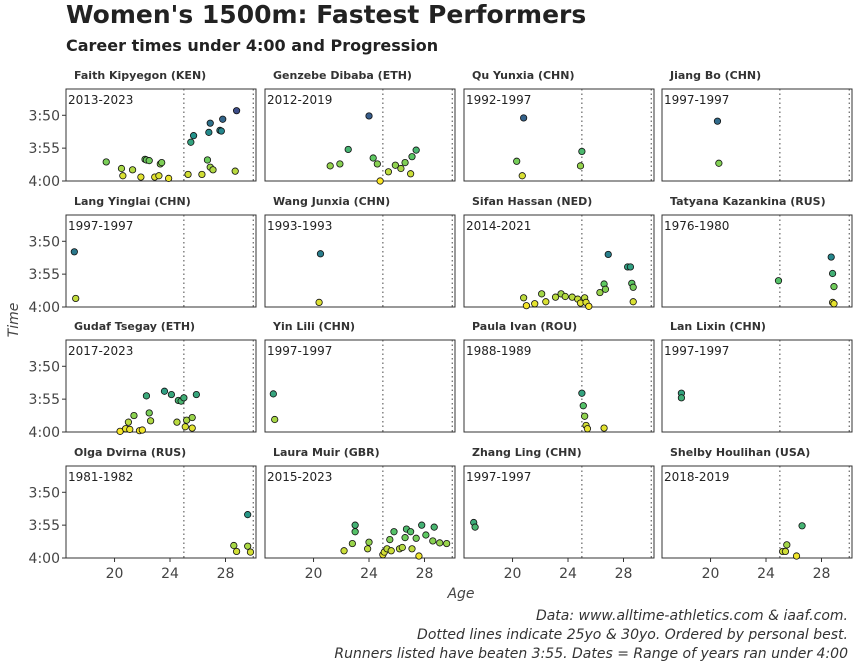 This screenshot has width=859, height=666. What do you see at coordinates (14, 320) in the screenshot?
I see `y-axis-label: Time` at bounding box center [14, 320].